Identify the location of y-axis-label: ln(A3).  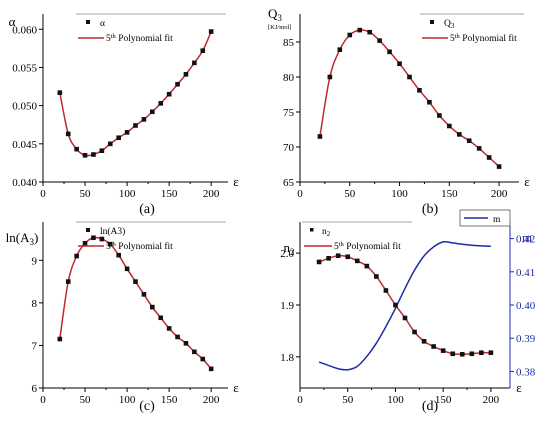
(22, 238).